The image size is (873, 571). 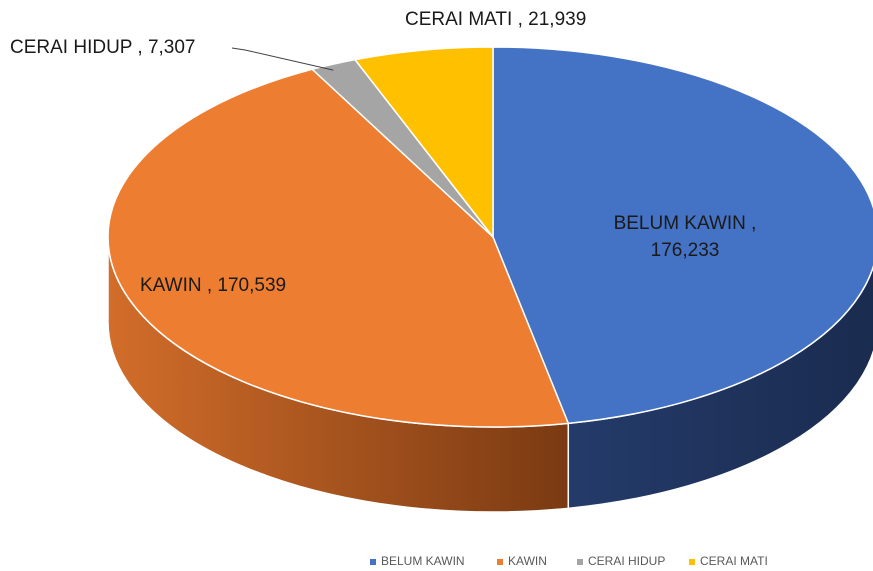 What do you see at coordinates (103, 47) in the screenshot?
I see `data-label: CERAI HIDUP , 7,307` at bounding box center [103, 47].